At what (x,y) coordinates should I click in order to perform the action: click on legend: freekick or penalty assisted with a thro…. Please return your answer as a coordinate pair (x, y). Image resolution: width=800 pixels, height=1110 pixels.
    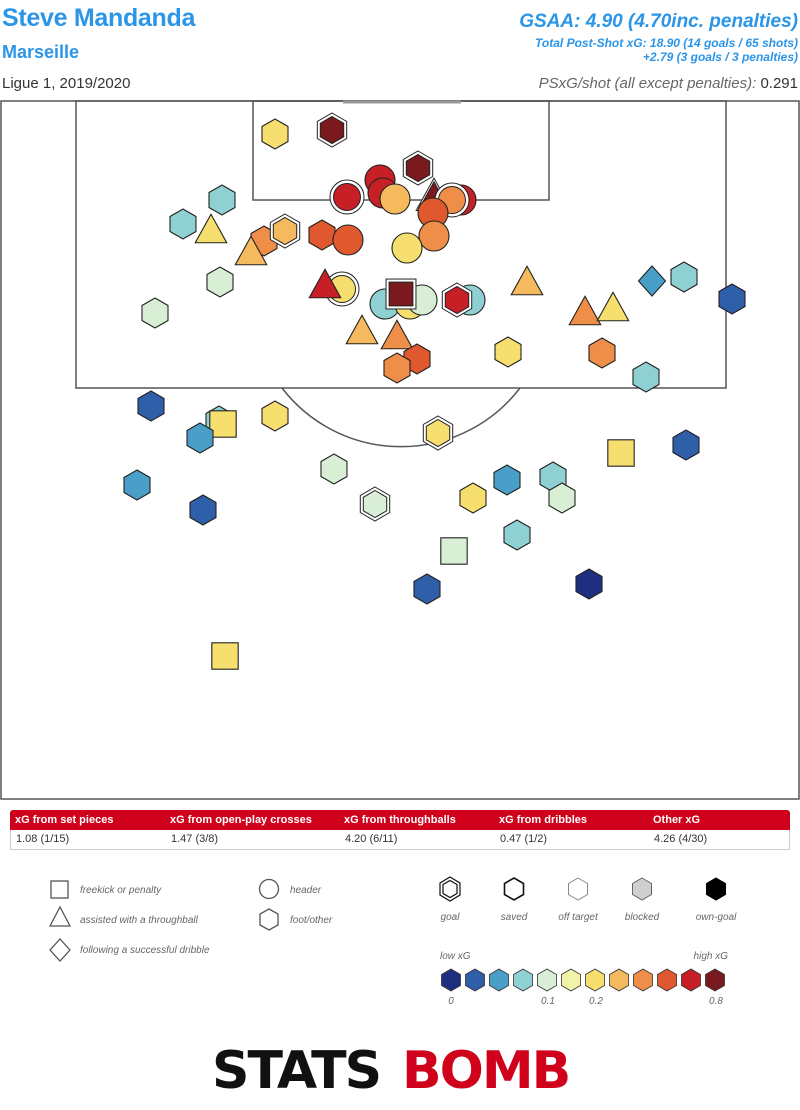
    Looking at the image, I should click on (392, 941).